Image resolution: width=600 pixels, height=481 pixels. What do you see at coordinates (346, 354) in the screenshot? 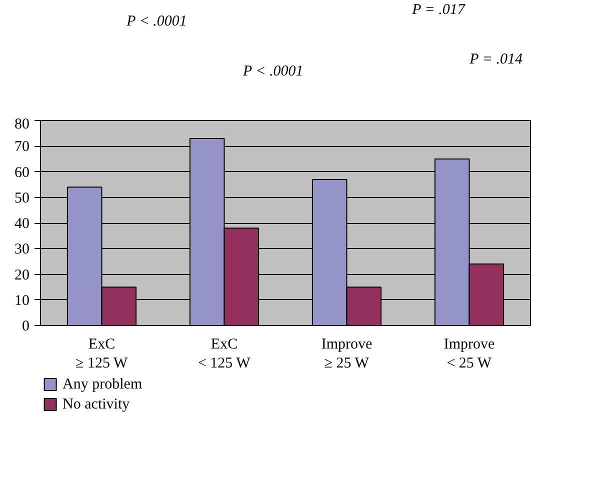
I see `x-tick-label: Improve ≥ 25 W` at bounding box center [346, 354].